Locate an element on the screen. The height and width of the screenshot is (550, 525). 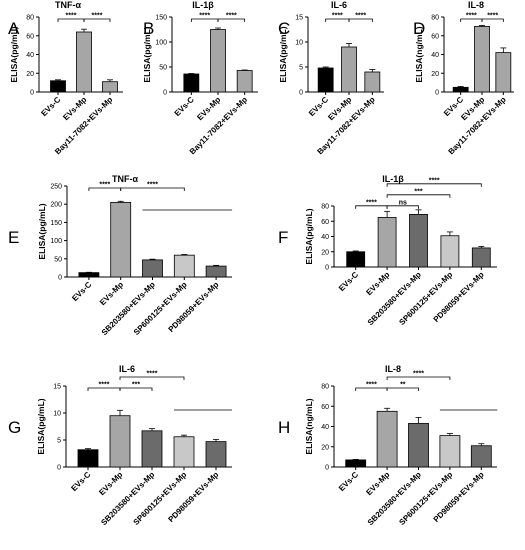
panel-letter: D is located at coordinates (419, 28).